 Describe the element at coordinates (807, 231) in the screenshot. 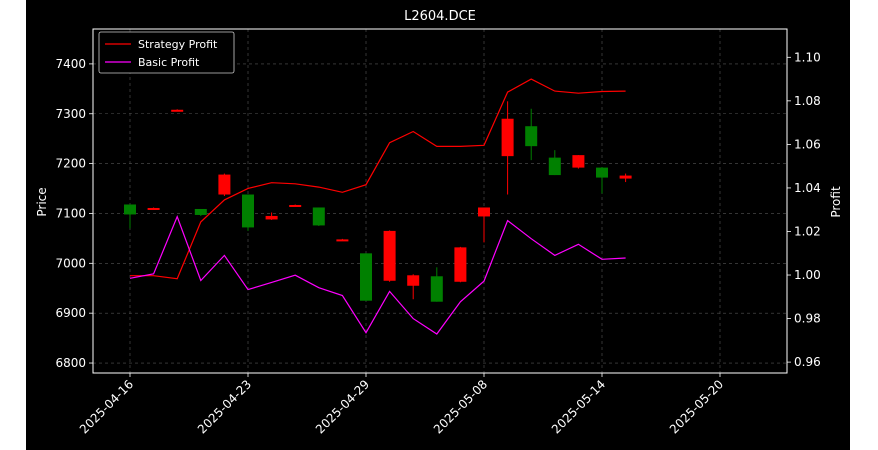

I see `y-tick-label-right: 1.02` at that location.